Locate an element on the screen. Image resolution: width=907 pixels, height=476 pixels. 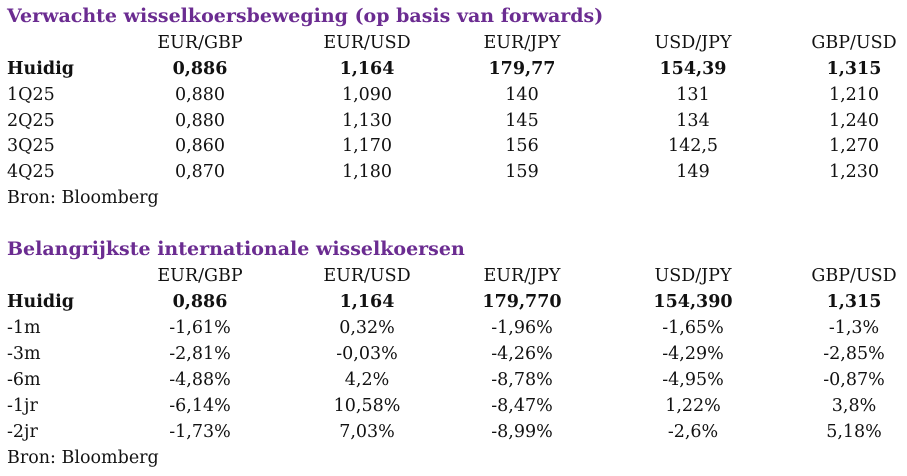
cell-eur-gbp: -1,61% is located at coordinates (200, 328).